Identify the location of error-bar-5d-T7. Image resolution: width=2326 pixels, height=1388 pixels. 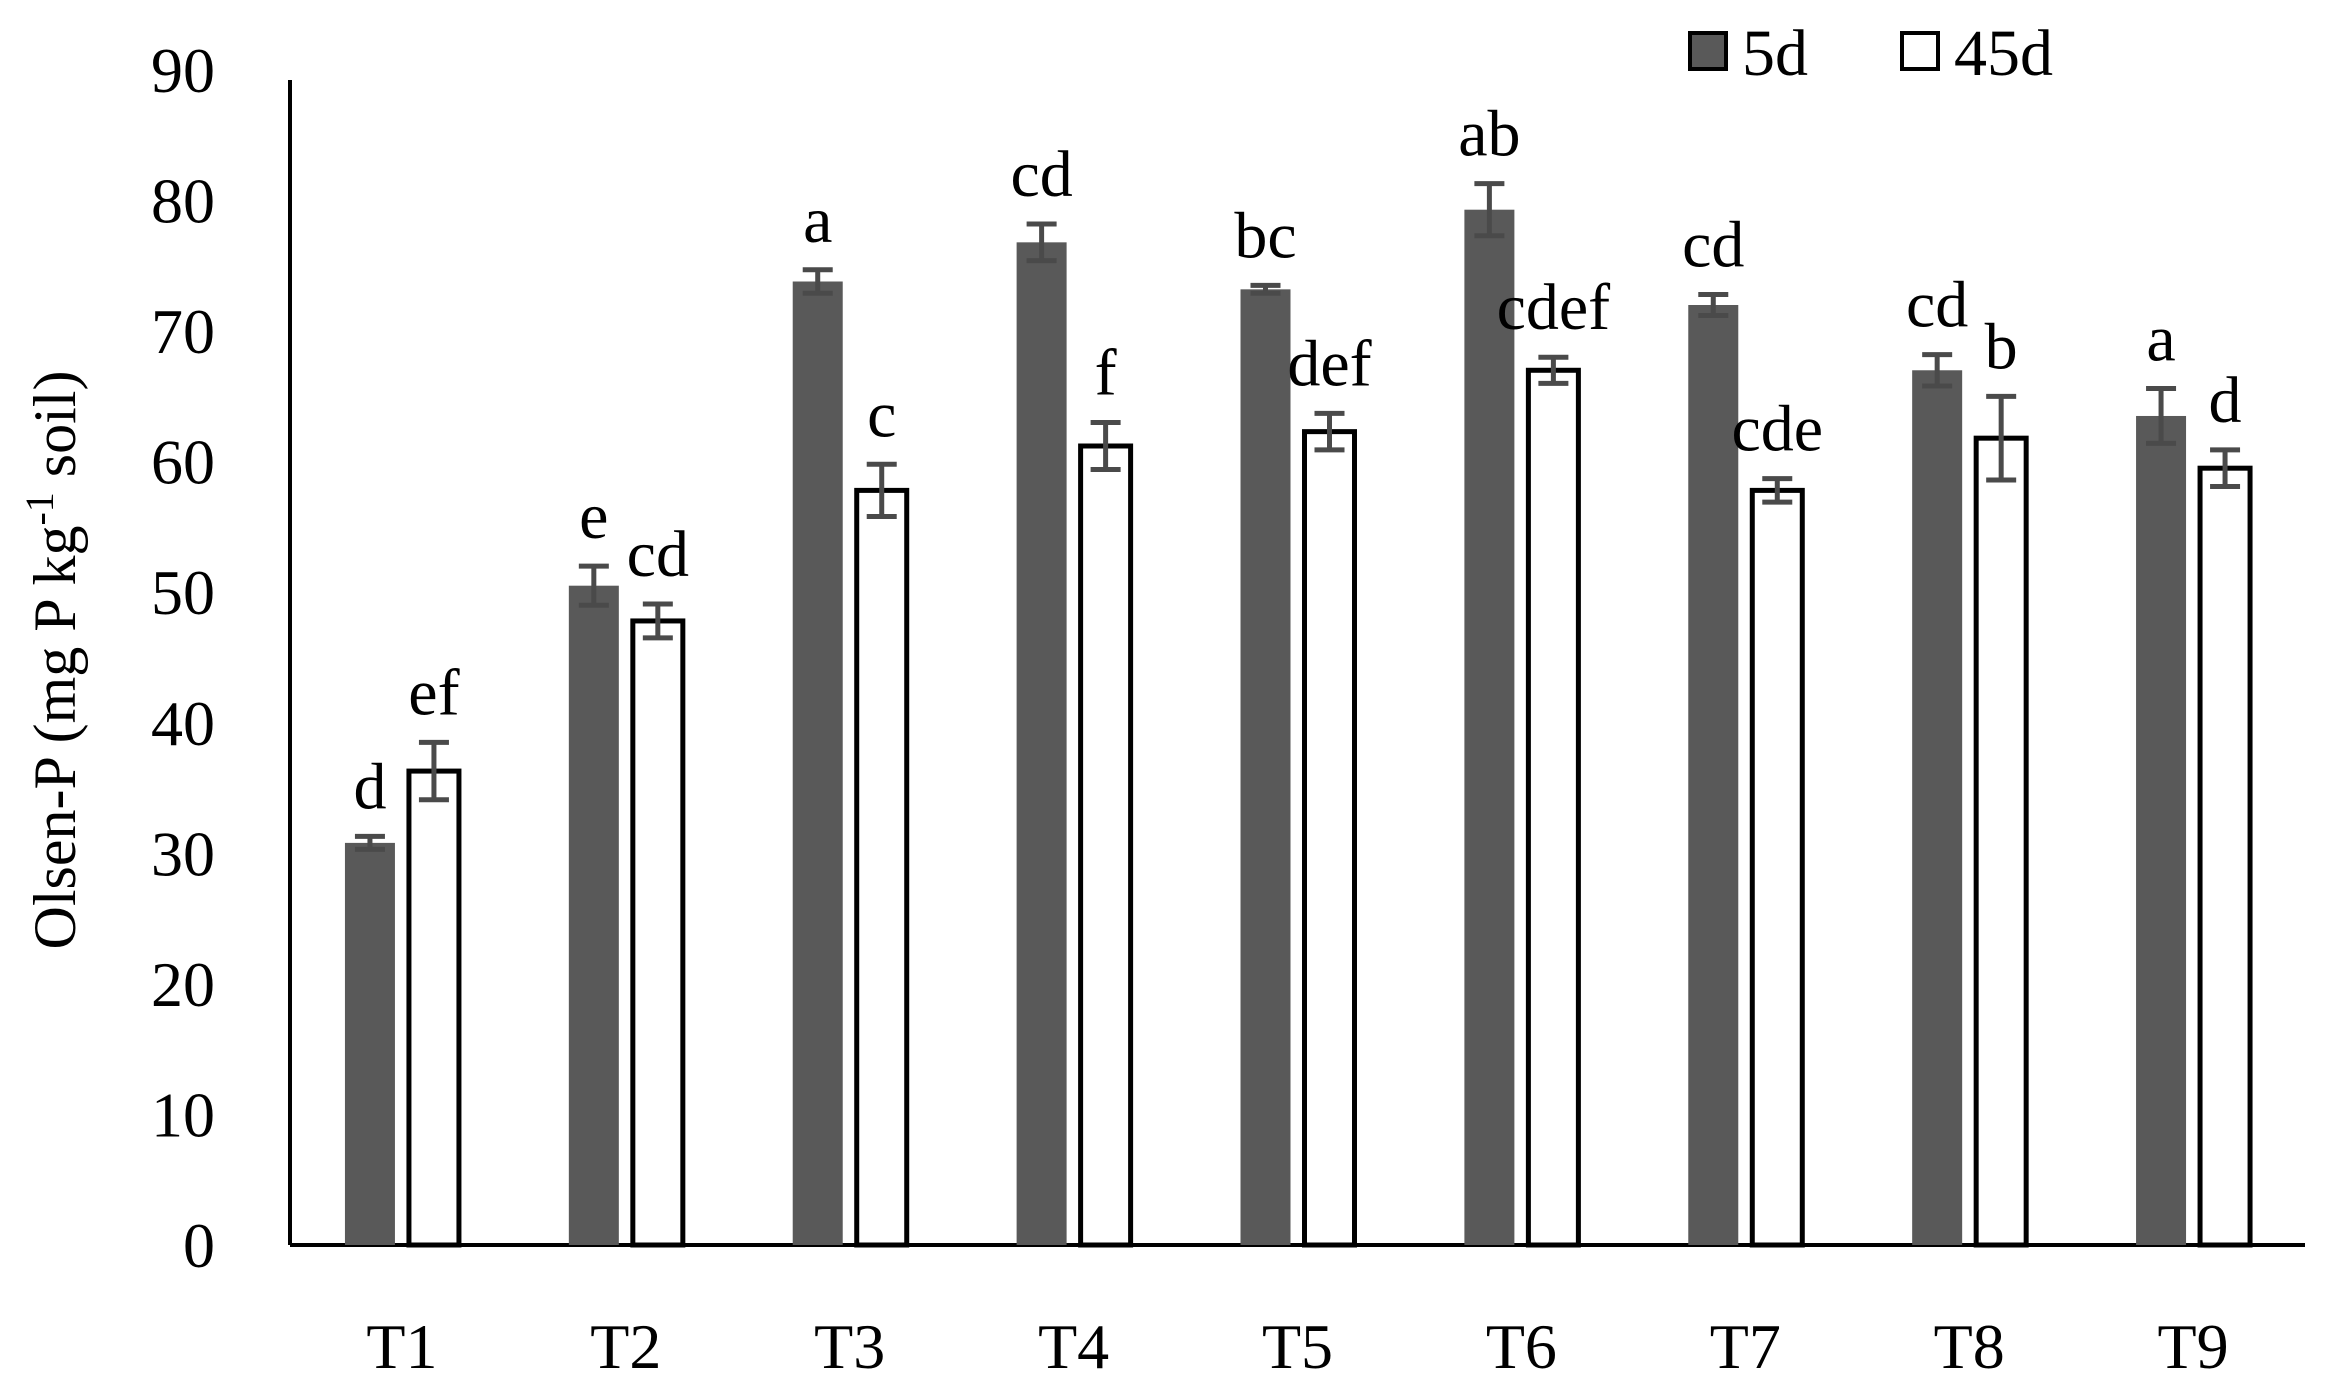
(1713, 305).